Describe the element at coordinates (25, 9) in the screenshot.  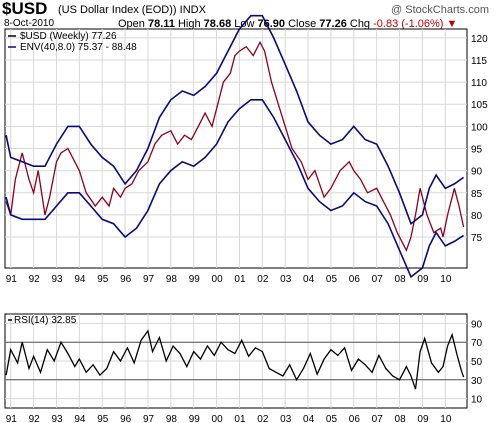
I see `chart-symbol: $USD` at that location.